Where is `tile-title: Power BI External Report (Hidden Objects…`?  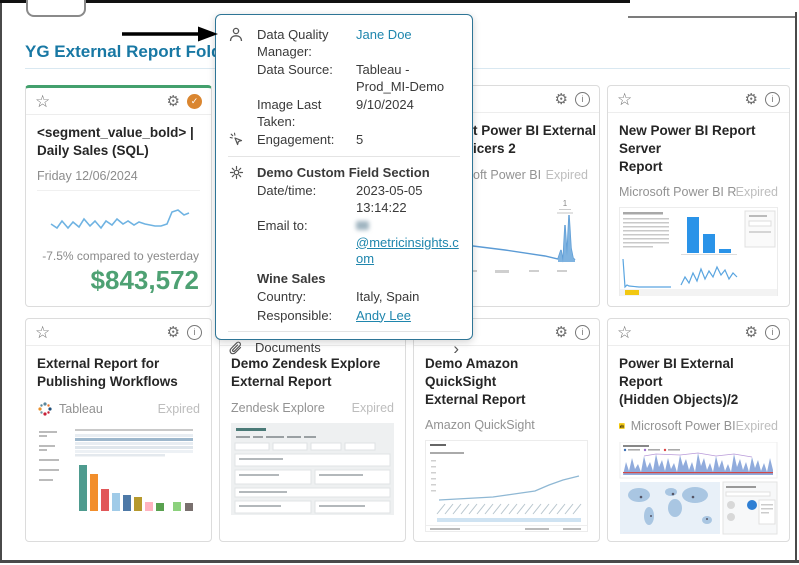 tile-title: Power BI External Report (Hidden Objects… is located at coordinates (679, 381).